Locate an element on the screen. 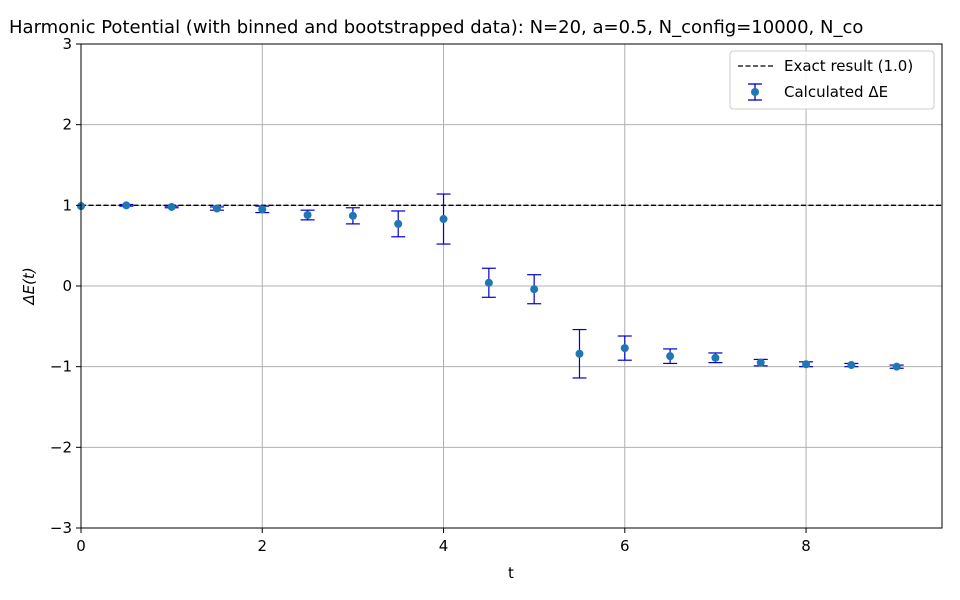  y-tick-label: −1 is located at coordinates (61, 367).